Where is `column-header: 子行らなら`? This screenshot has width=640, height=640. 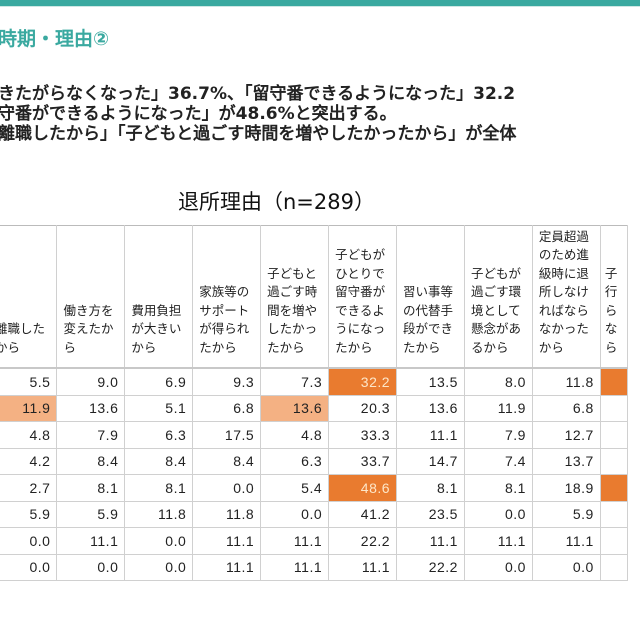
column-header: 子行らなら is located at coordinates (614, 297).